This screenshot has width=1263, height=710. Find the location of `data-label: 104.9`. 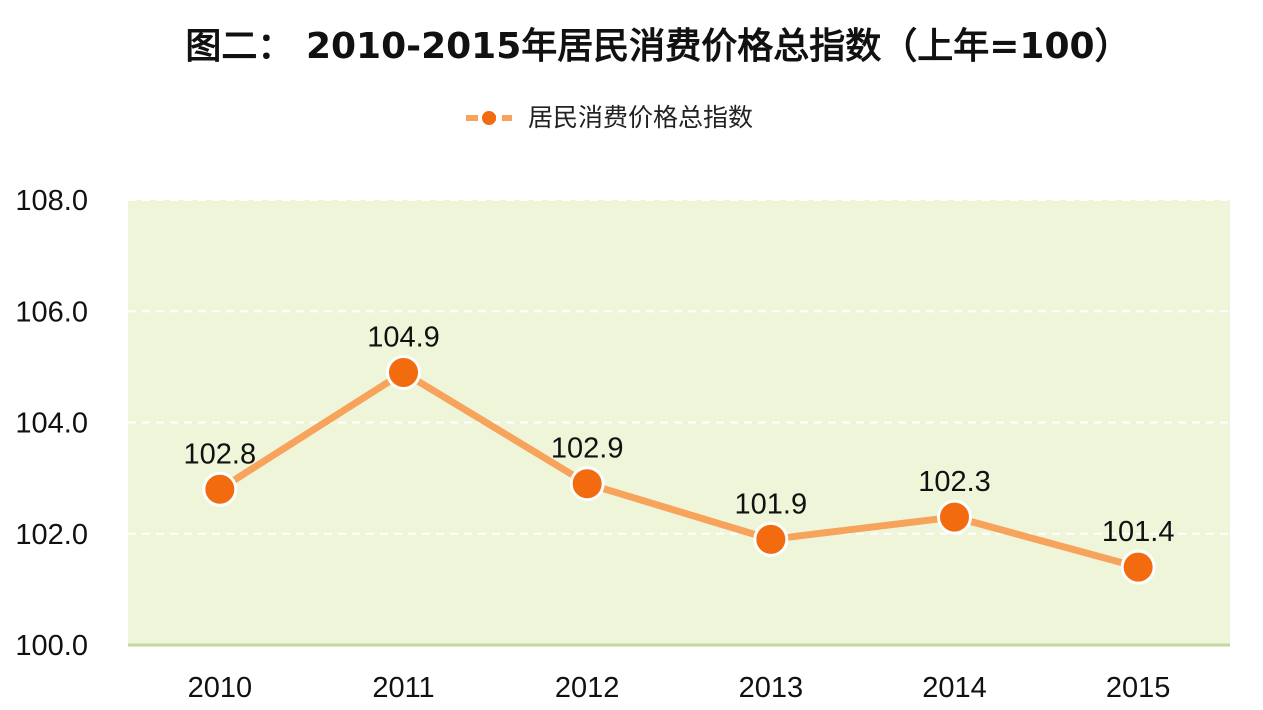

data-label: 104.9 is located at coordinates (403, 337).